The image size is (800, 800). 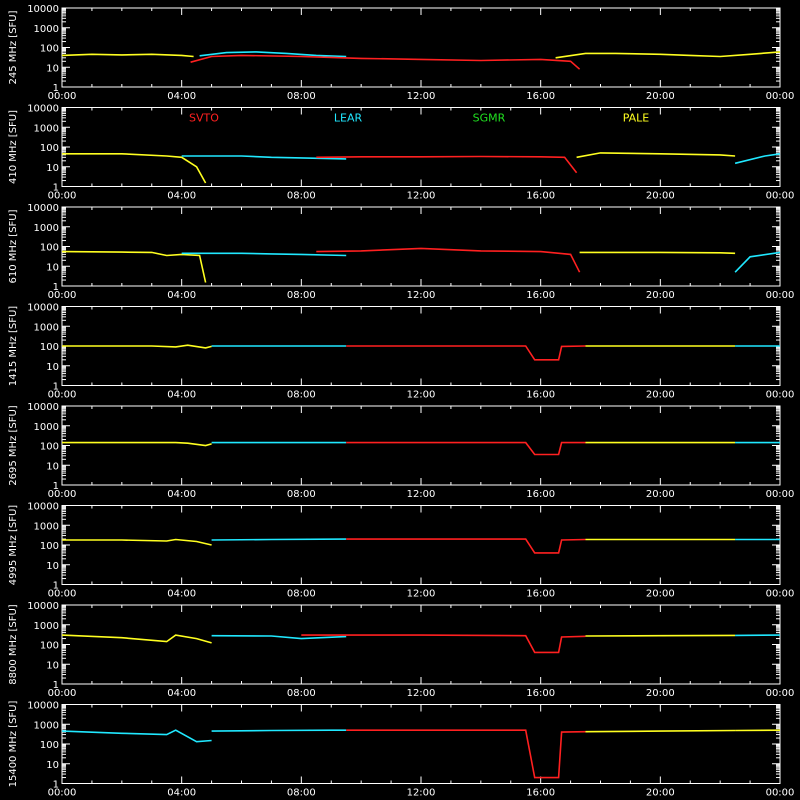 I want to click on legend-sgmr: SGMR, so click(x=489, y=118).